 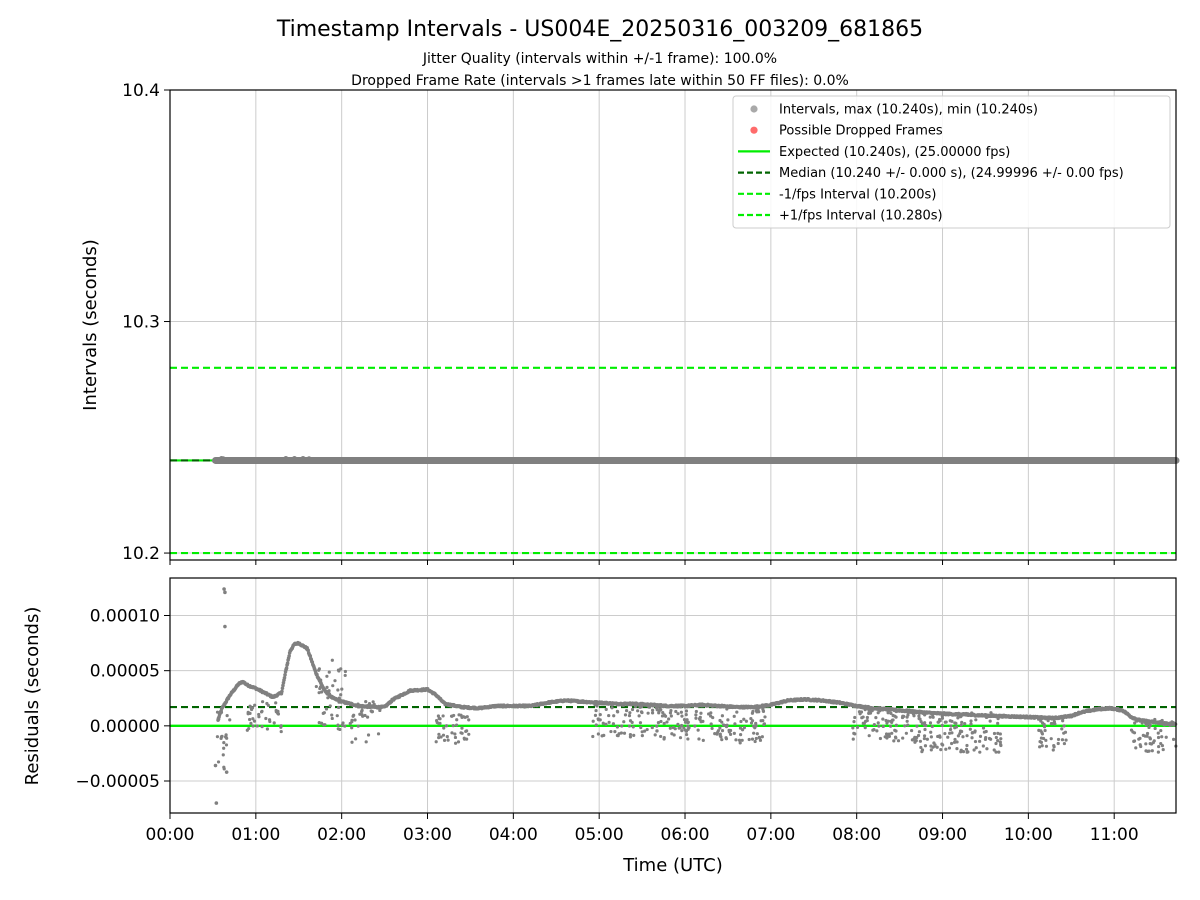 I want to click on legend-box, so click(x=951, y=162).